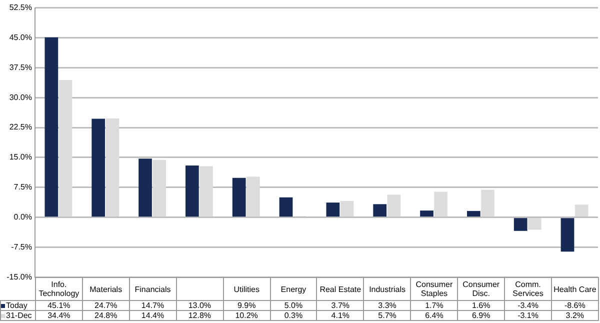 The height and width of the screenshot is (323, 600). Describe the element at coordinates (528, 305) in the screenshot. I see `data-label: -3.4%` at that location.